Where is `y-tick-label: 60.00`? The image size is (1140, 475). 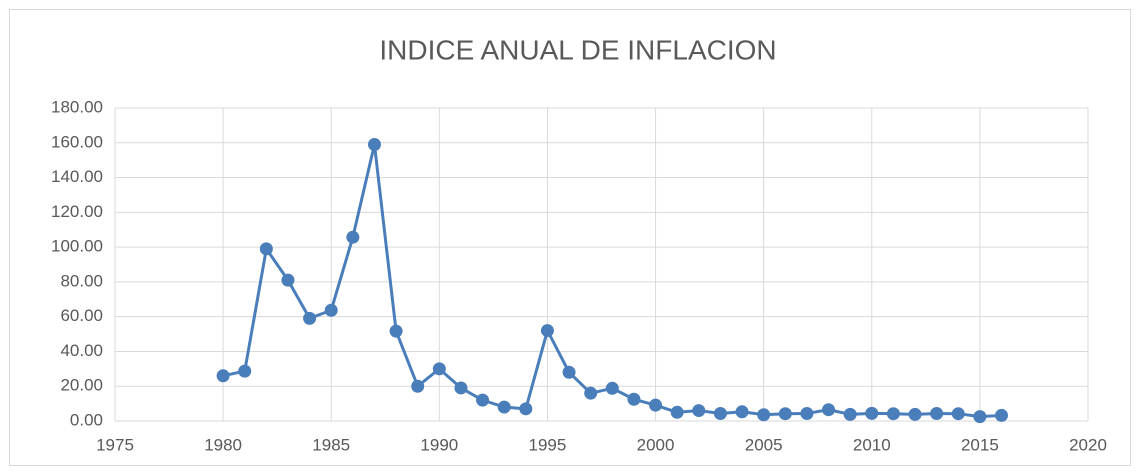 y-tick-label: 60.00 is located at coordinates (81, 315).